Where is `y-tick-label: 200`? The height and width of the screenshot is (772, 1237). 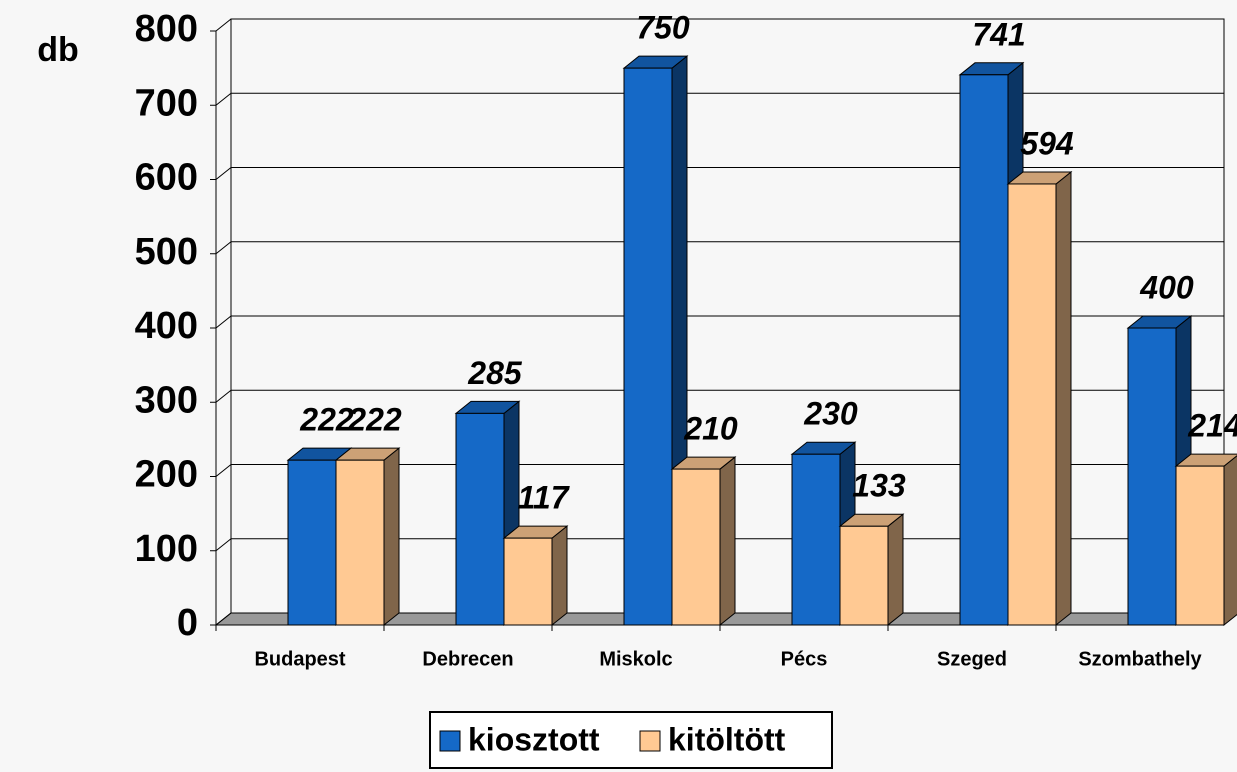 y-tick-label: 200 is located at coordinates (166, 475).